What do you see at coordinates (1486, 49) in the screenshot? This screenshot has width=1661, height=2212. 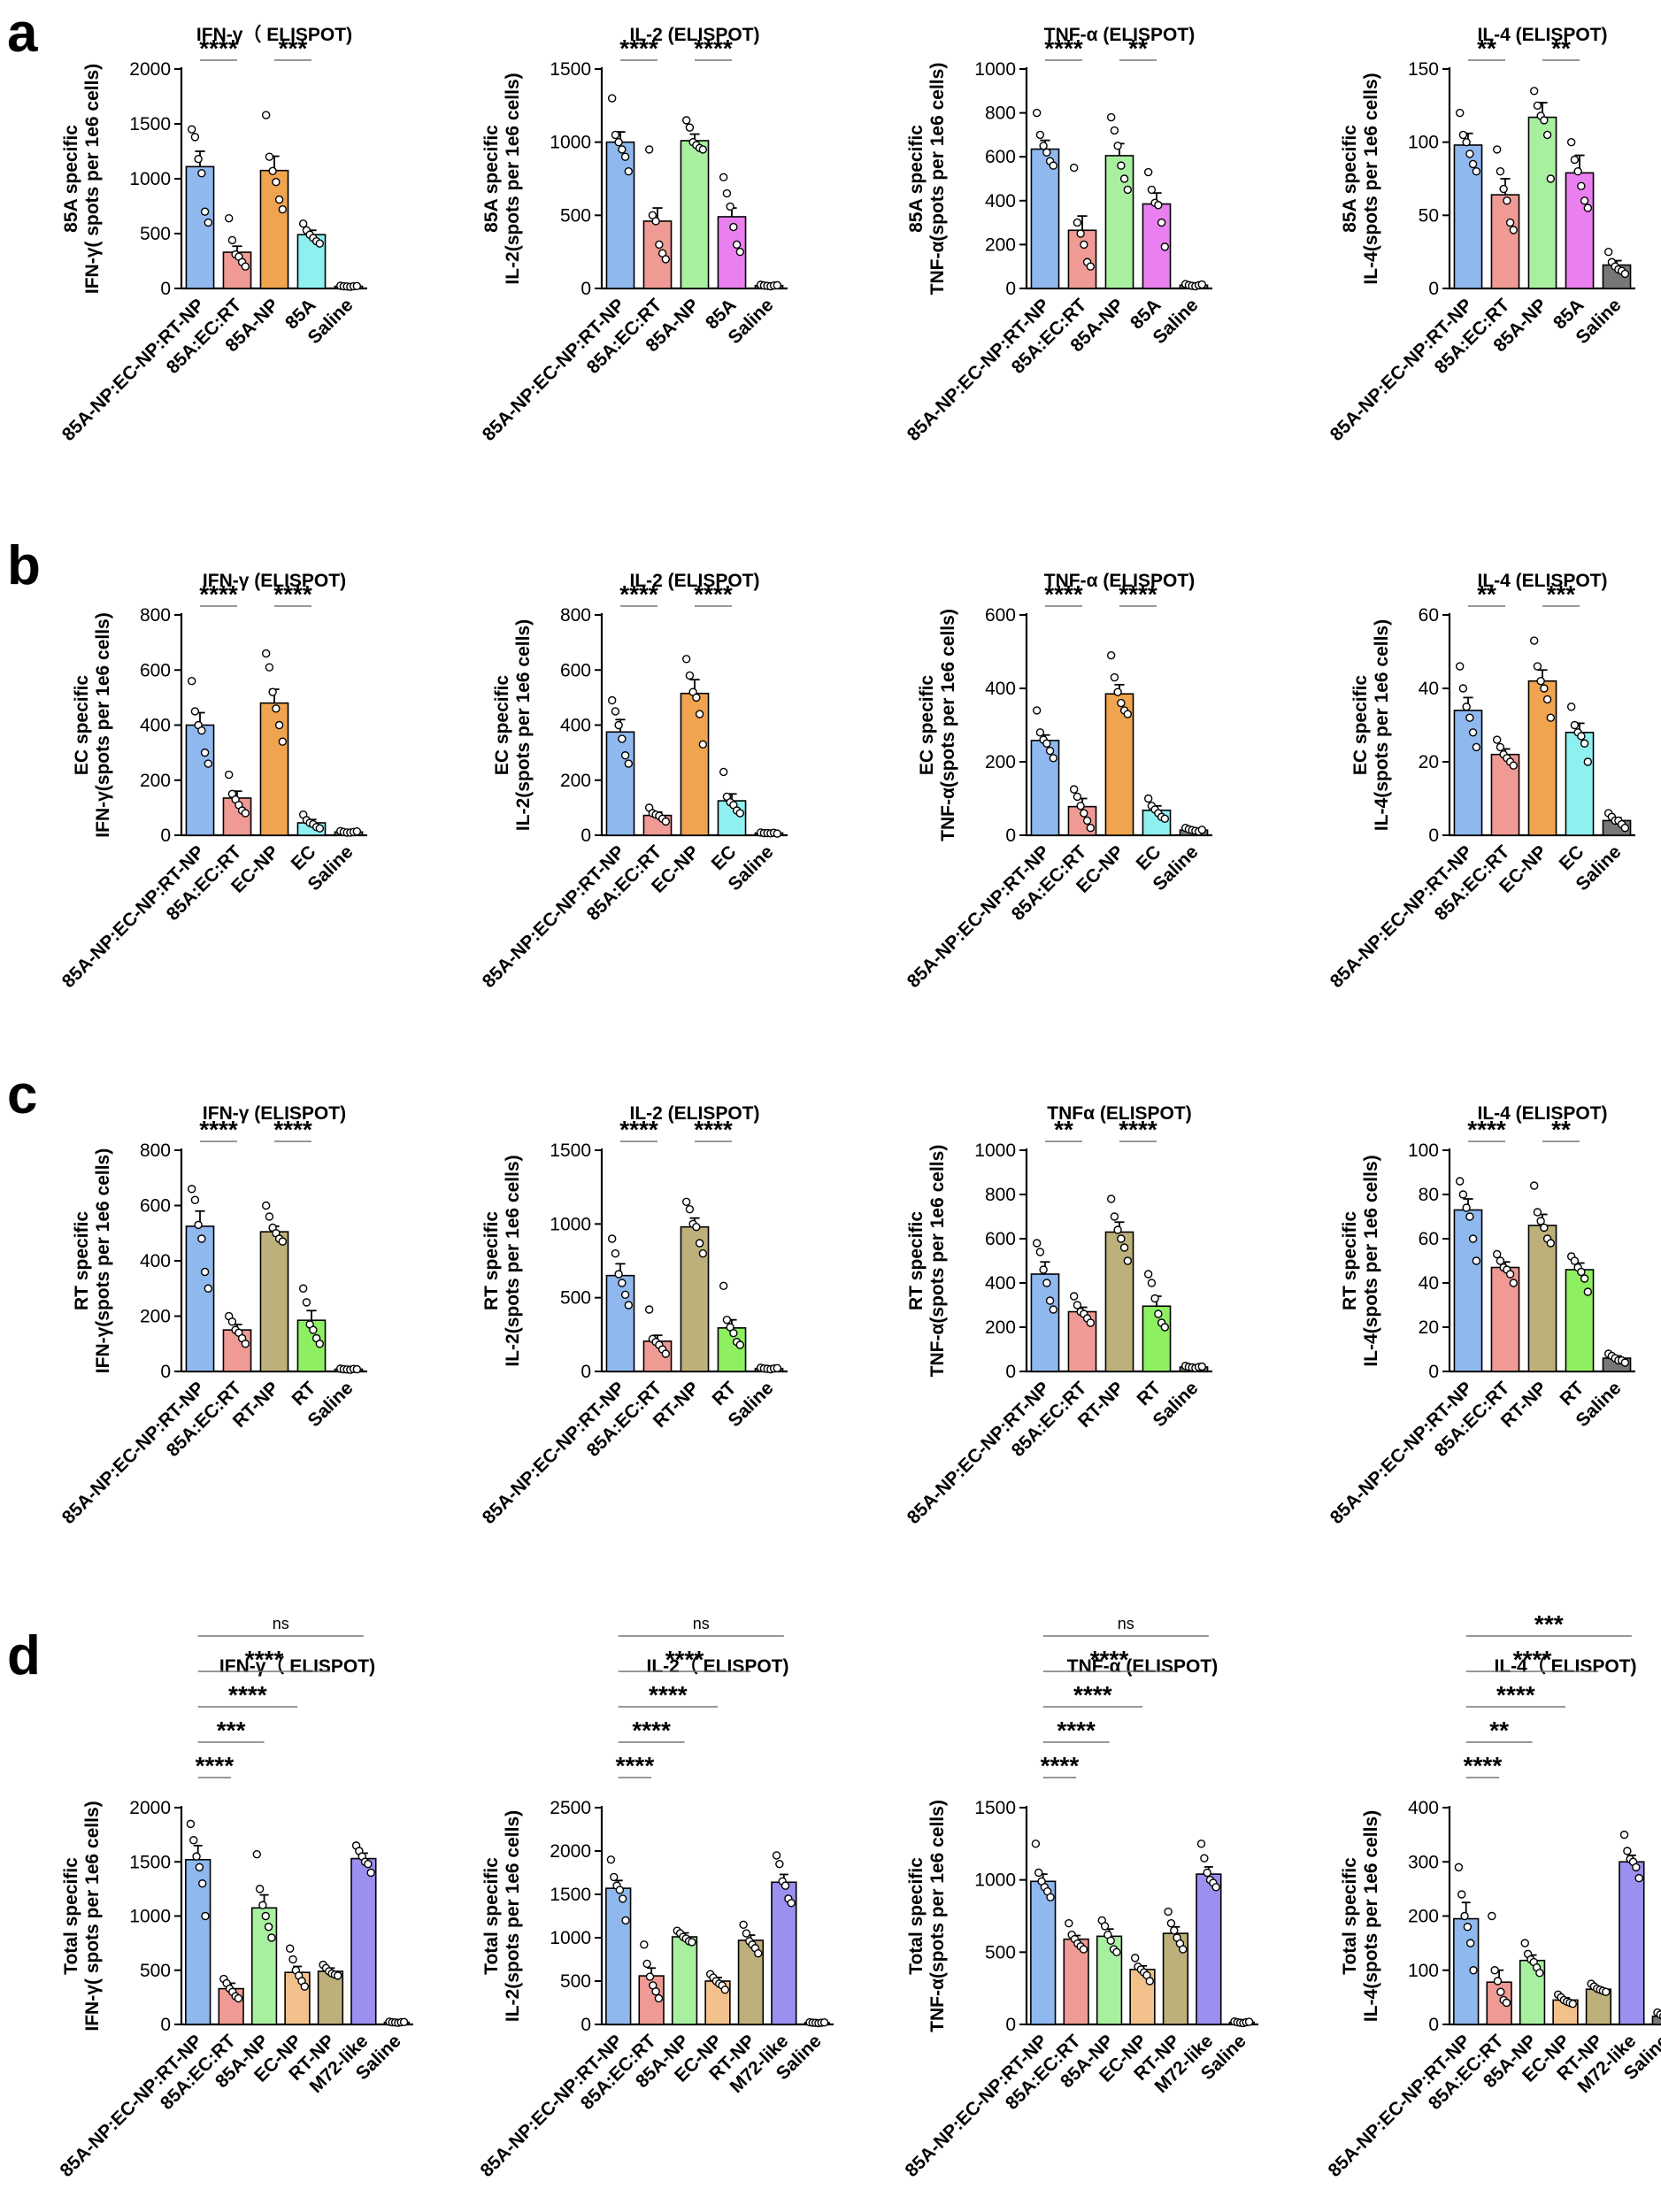 I see `significance-label: **` at bounding box center [1486, 49].